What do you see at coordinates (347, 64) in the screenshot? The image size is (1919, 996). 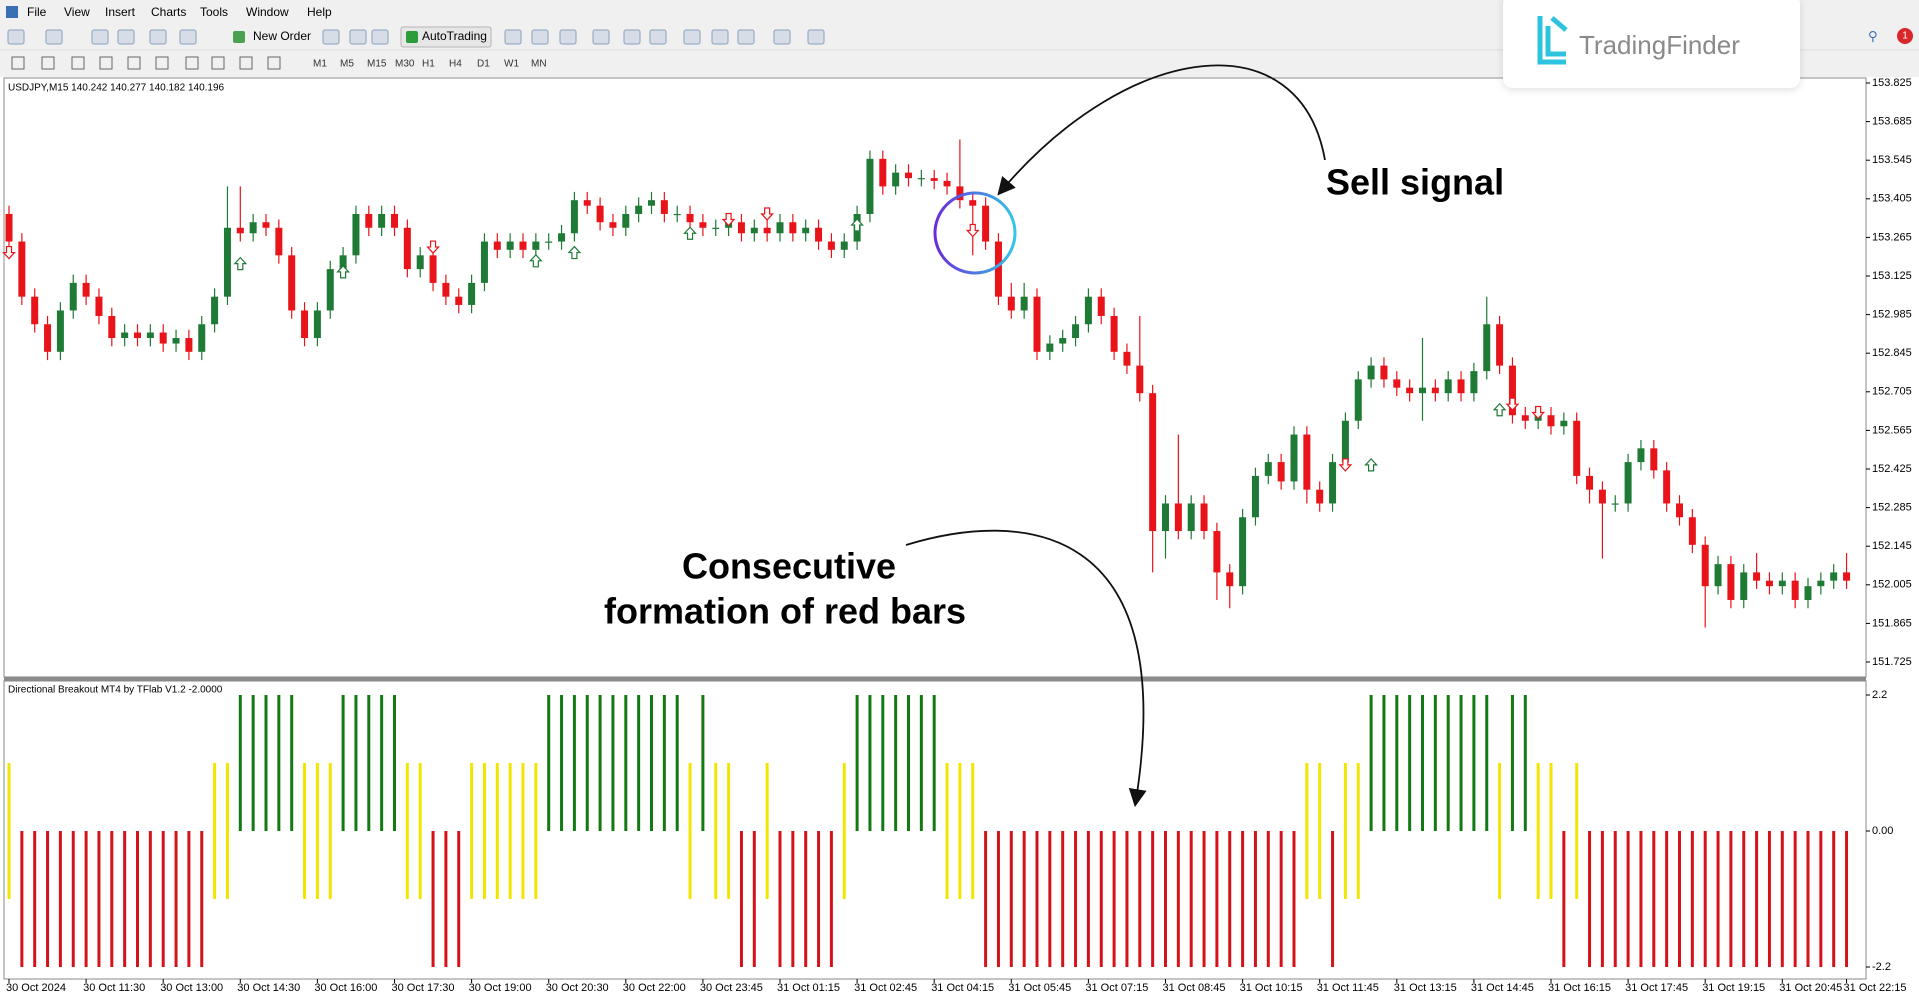 I see `timeframe-button: M5` at bounding box center [347, 64].